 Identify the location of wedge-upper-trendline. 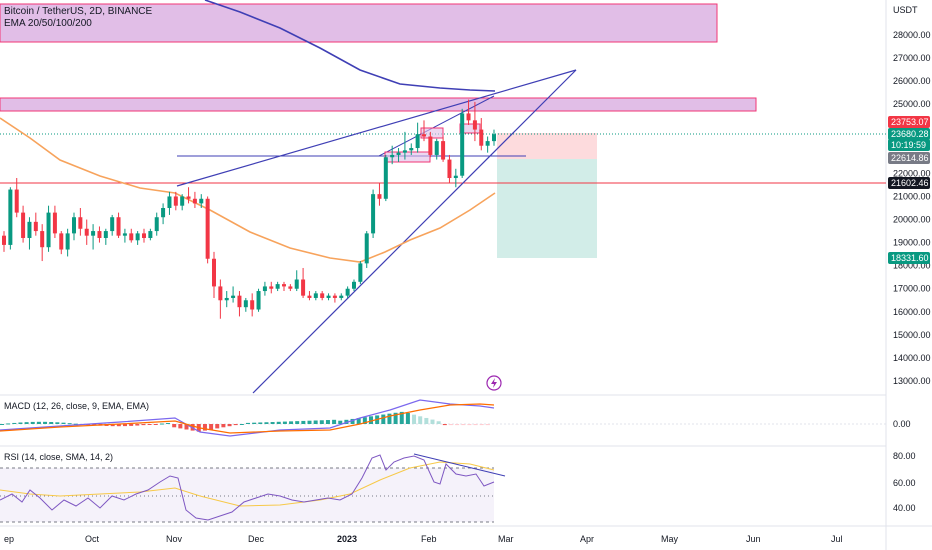
(376, 128).